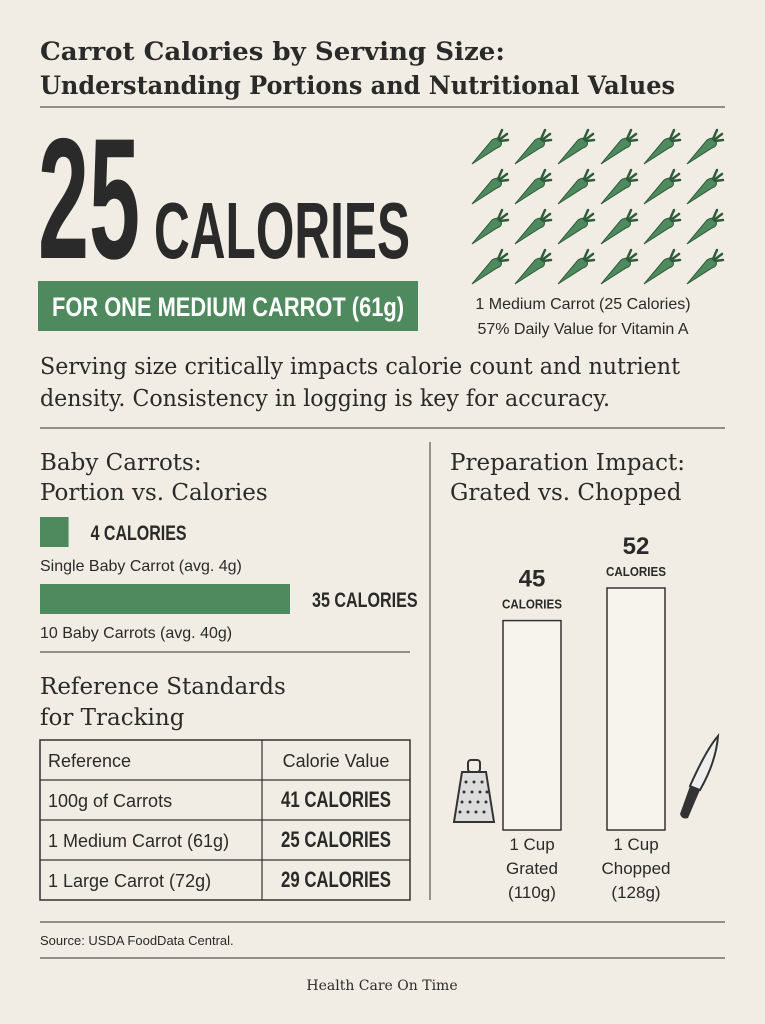 This screenshot has height=1024, width=765. I want to click on brand: Health Care On Time, so click(381, 986).